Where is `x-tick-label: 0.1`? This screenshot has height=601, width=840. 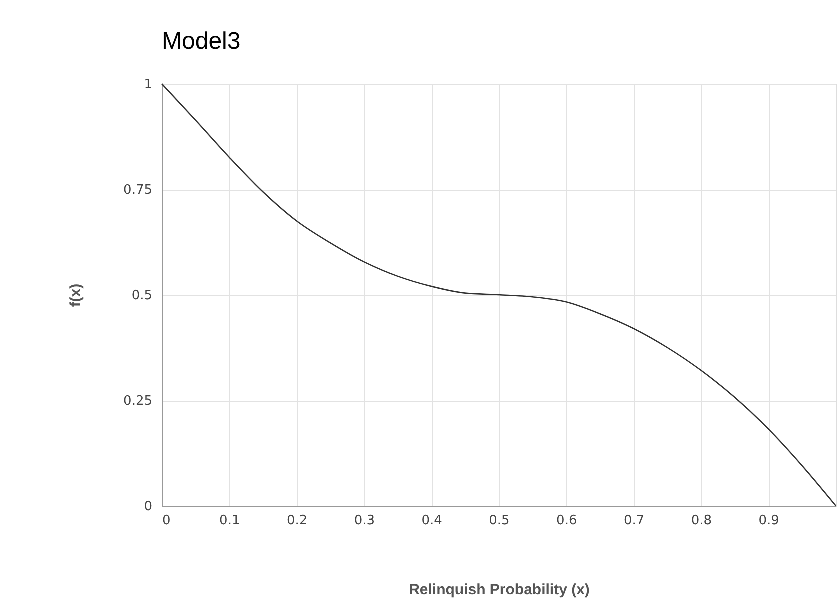 x-tick-label: 0.1 is located at coordinates (230, 521).